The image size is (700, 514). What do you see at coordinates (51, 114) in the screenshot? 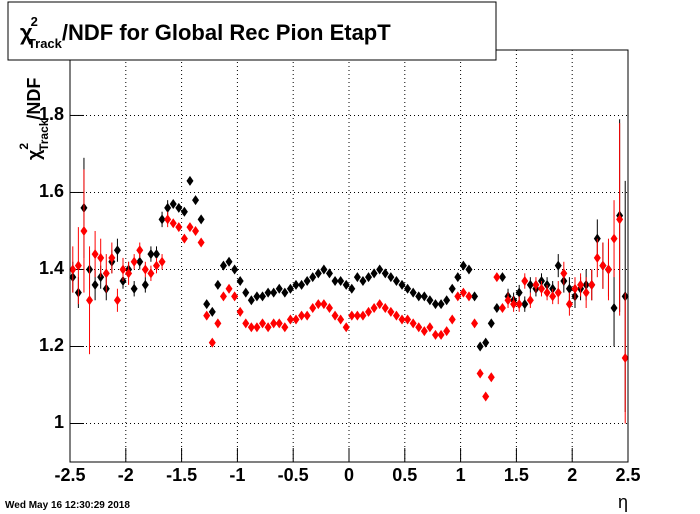
I see `y-tick-label: 1.8` at bounding box center [51, 114].